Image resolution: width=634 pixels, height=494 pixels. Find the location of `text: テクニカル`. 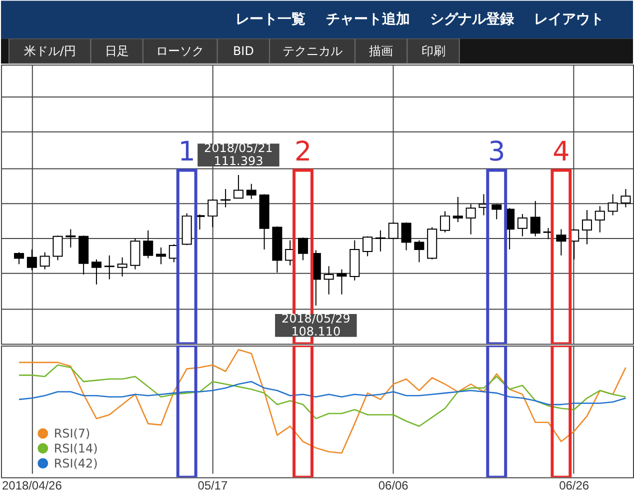

text: テクニカル is located at coordinates (312, 51).